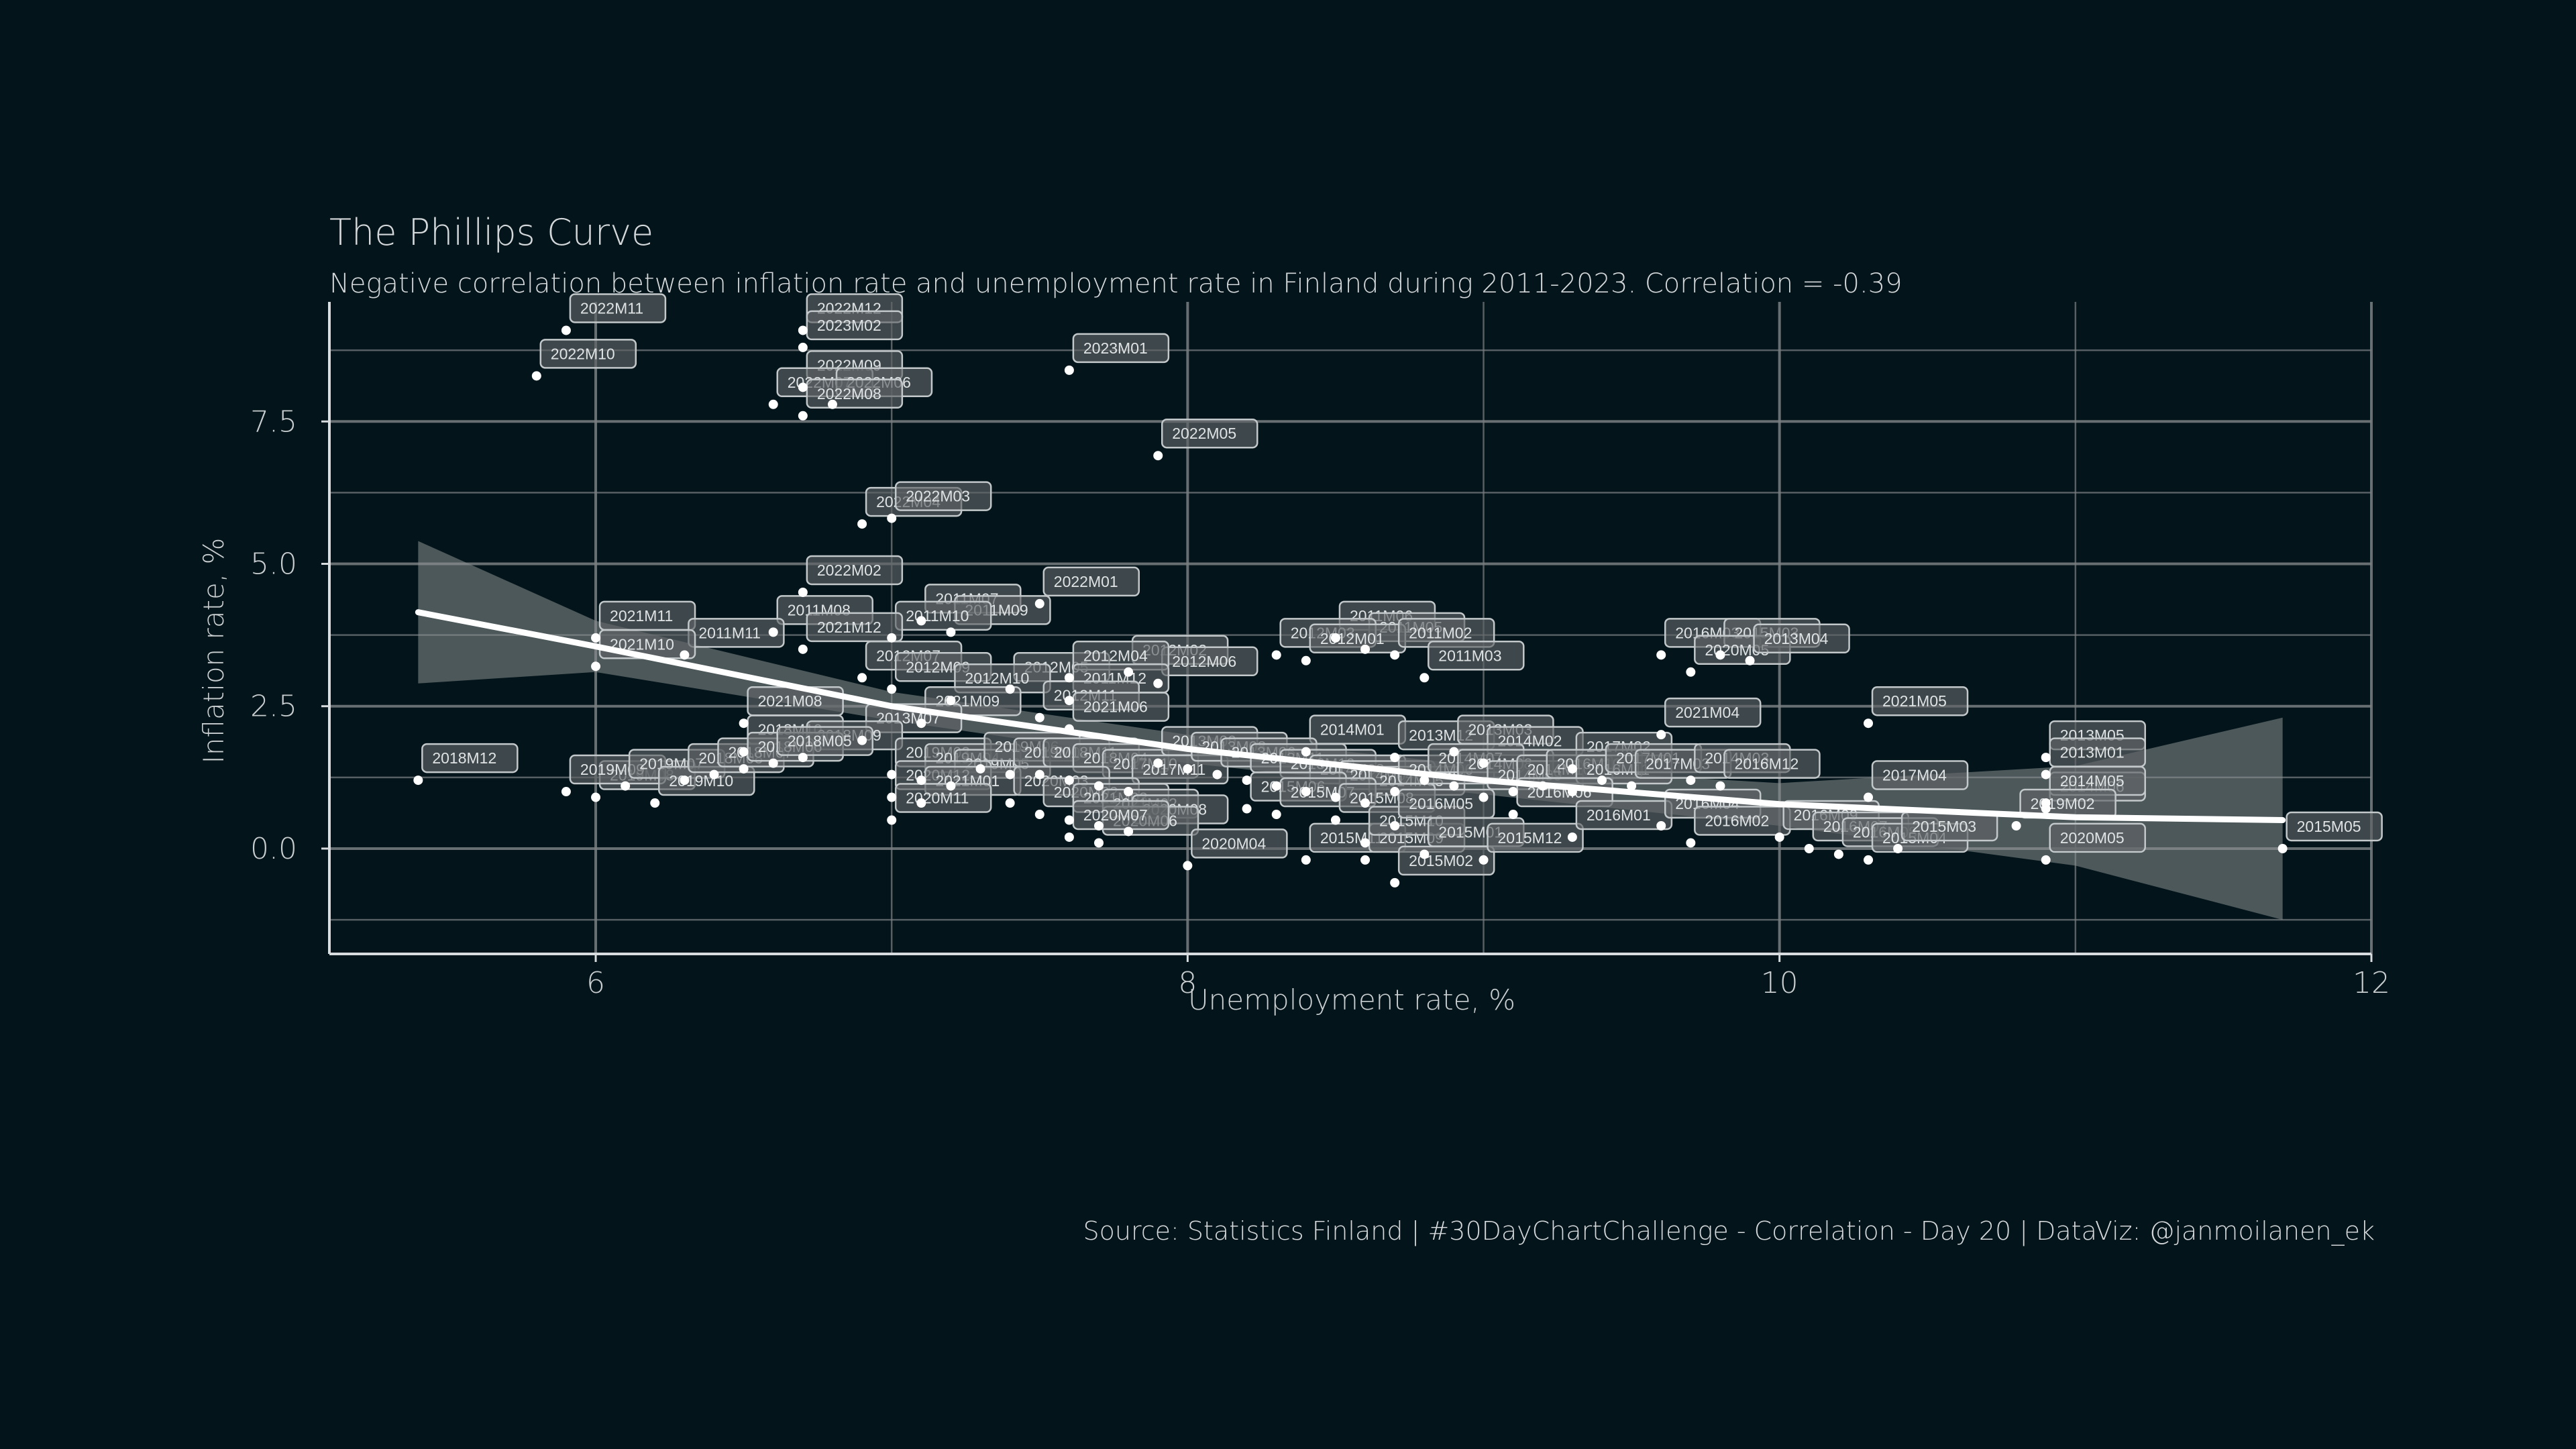  What do you see at coordinates (1766, 764) in the screenshot?
I see `point-label: 2016M12` at bounding box center [1766, 764].